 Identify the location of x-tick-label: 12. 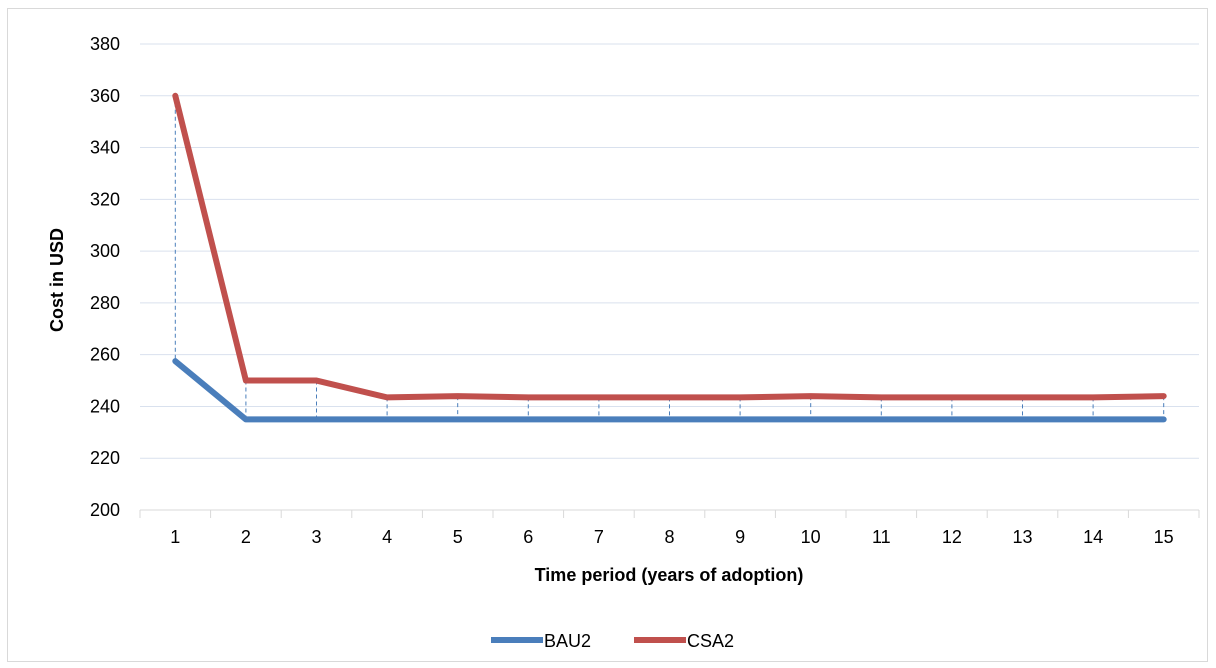
(952, 537).